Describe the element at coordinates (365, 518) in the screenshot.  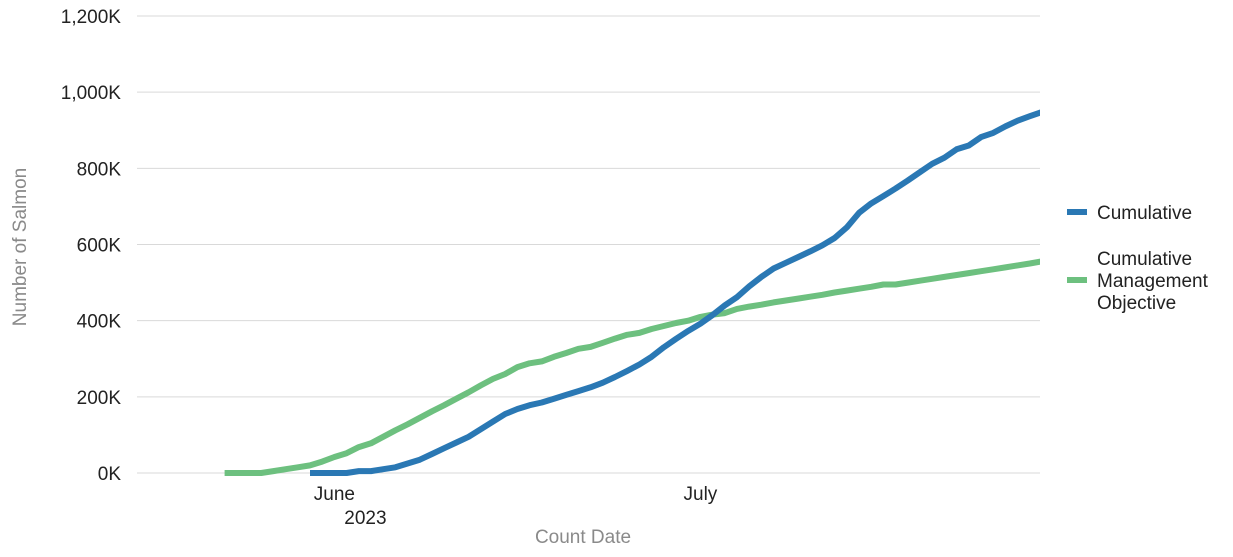
I see `x-tick-sublabel: 2023` at that location.